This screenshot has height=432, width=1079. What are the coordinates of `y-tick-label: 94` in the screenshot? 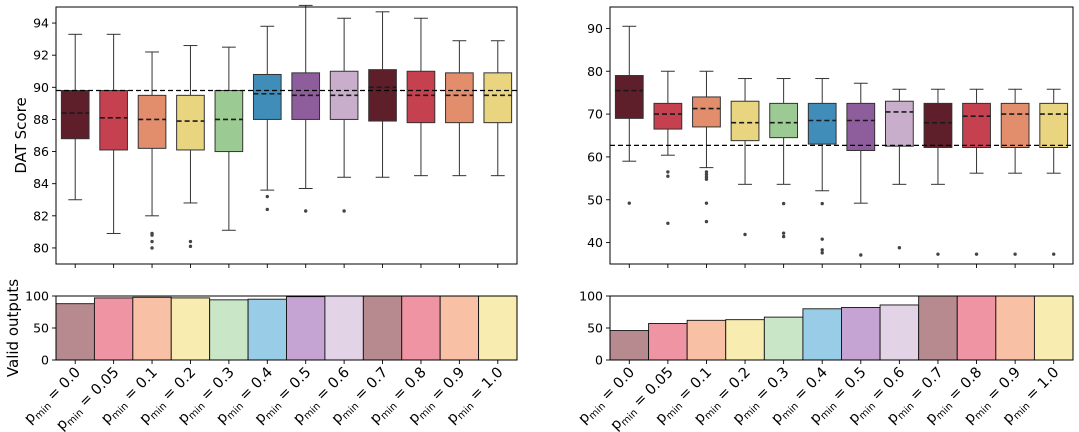 It's located at (41, 23).